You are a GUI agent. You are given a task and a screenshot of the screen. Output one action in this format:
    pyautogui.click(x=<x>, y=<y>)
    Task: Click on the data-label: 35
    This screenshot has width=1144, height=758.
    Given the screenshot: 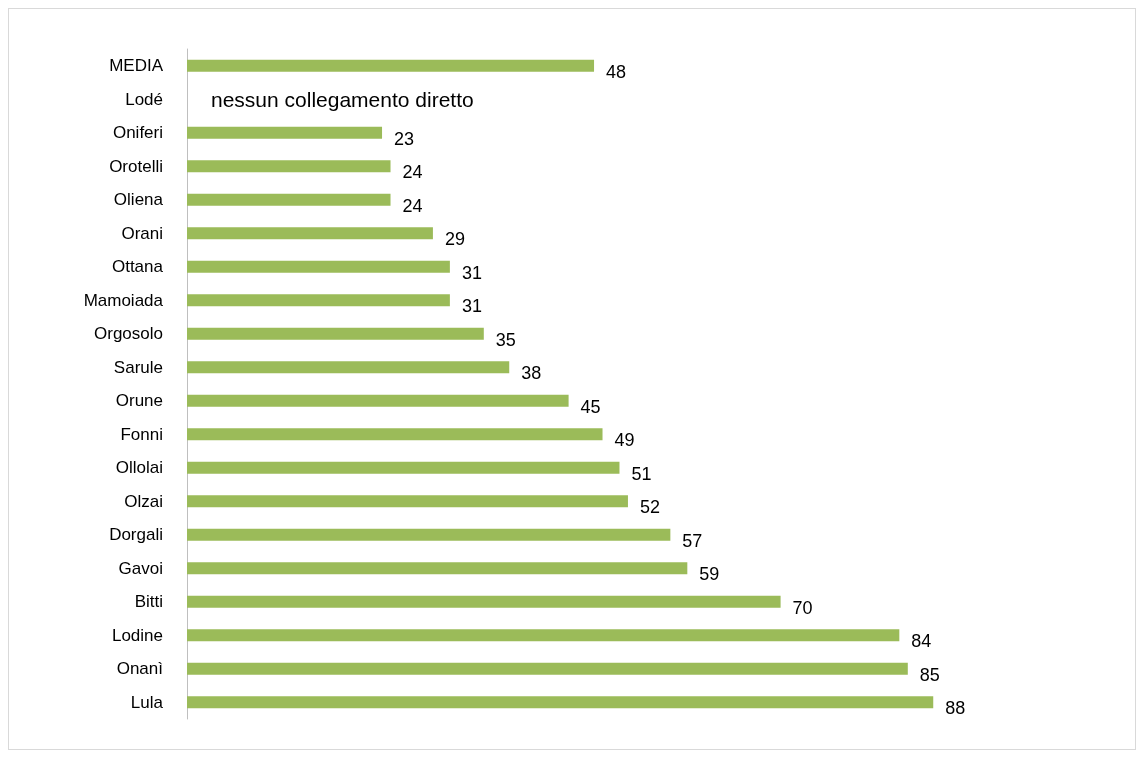 What is the action you would take?
    pyautogui.click(x=505, y=339)
    